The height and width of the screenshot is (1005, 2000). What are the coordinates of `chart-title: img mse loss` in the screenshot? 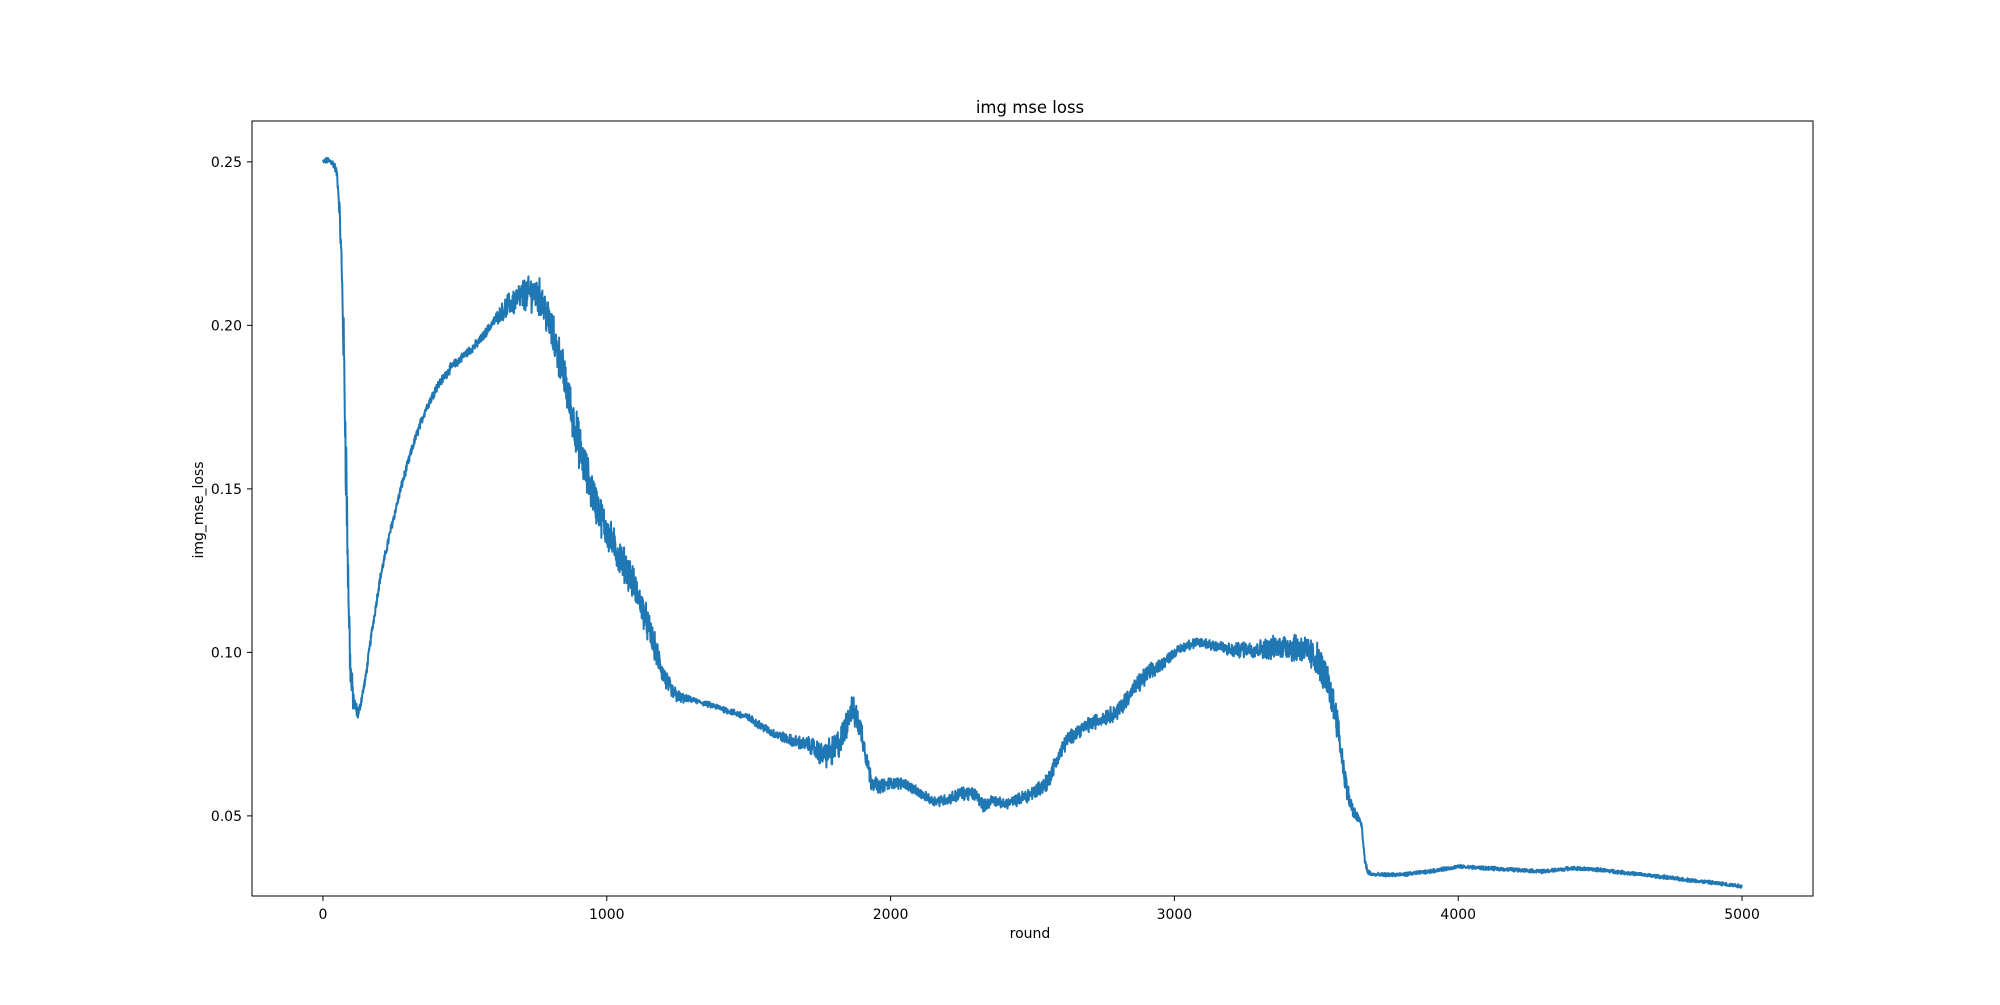 It's located at (1030, 107).